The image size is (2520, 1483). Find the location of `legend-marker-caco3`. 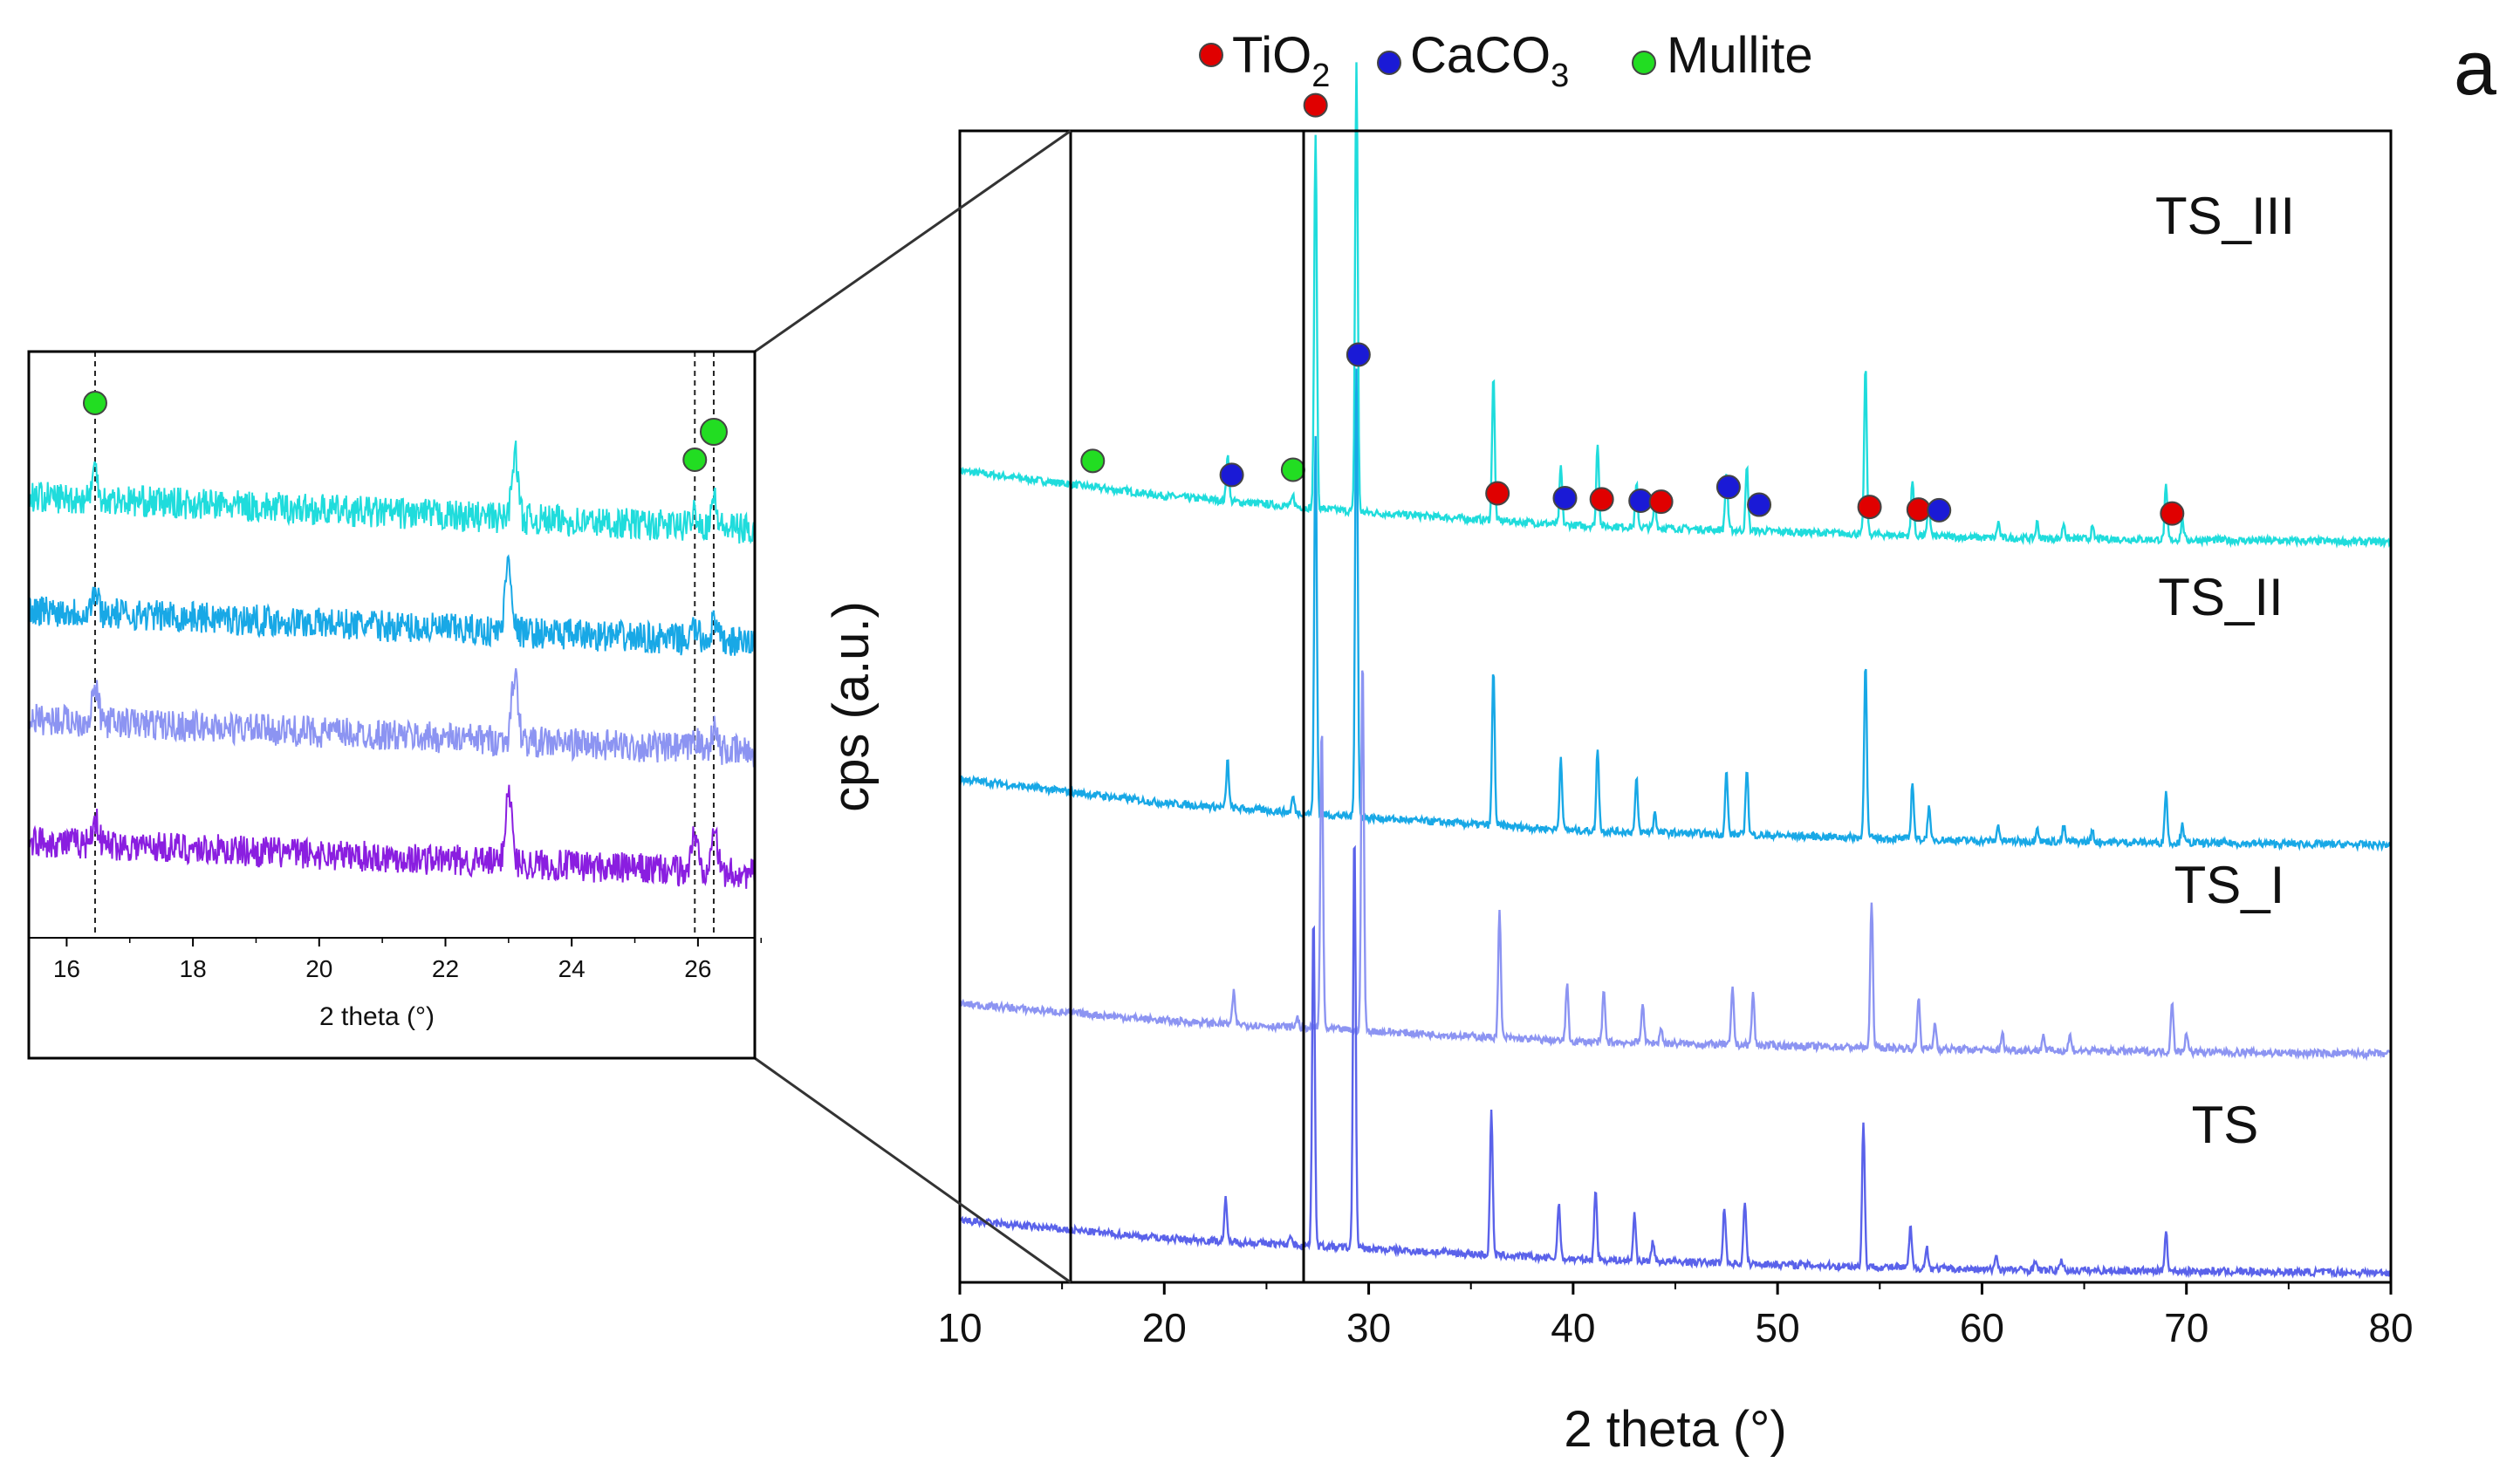

legend-marker-caco3 is located at coordinates (1389, 63).